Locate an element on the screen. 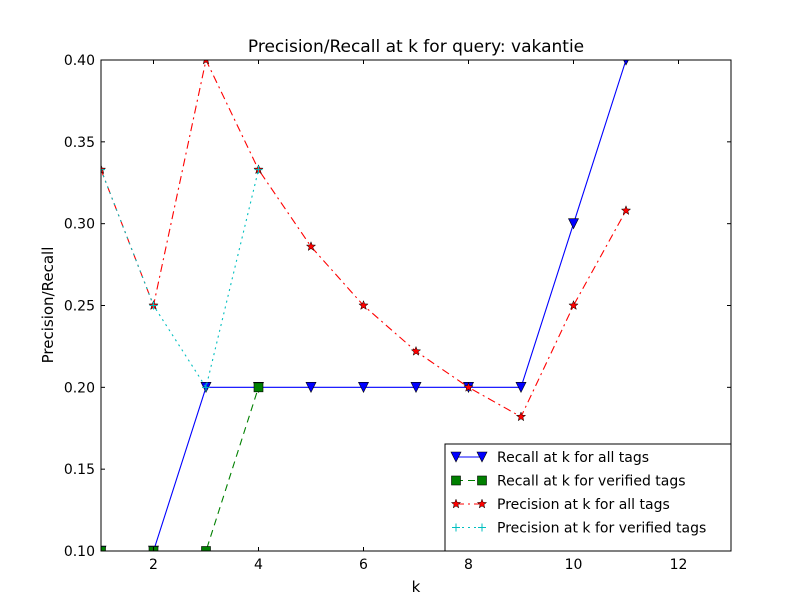 This screenshot has width=812, height=612. y-tick-label: 0.30 is located at coordinates (79, 225).